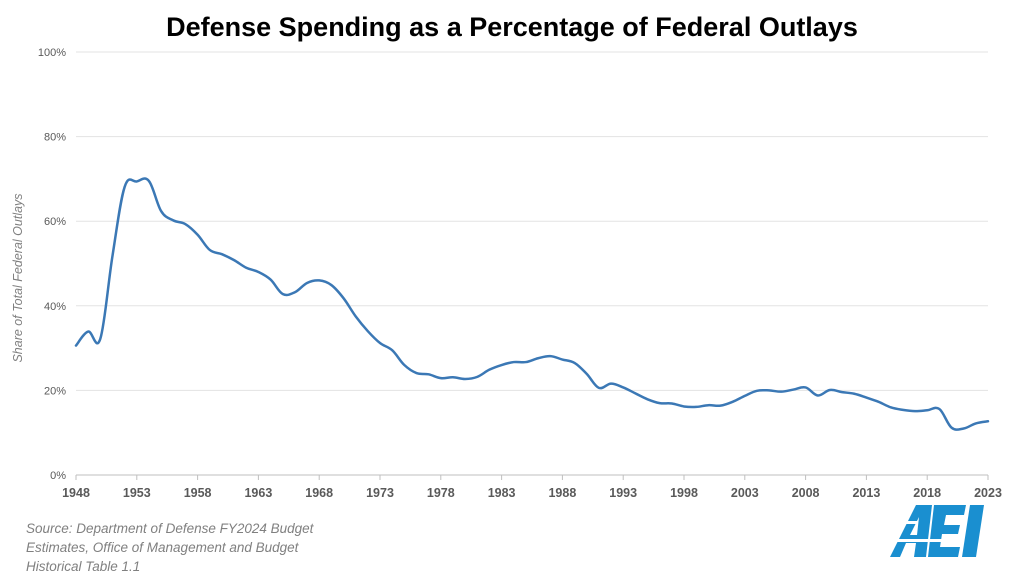 This screenshot has width=1024, height=576. I want to click on x-tick-label: 1998, so click(684, 493).